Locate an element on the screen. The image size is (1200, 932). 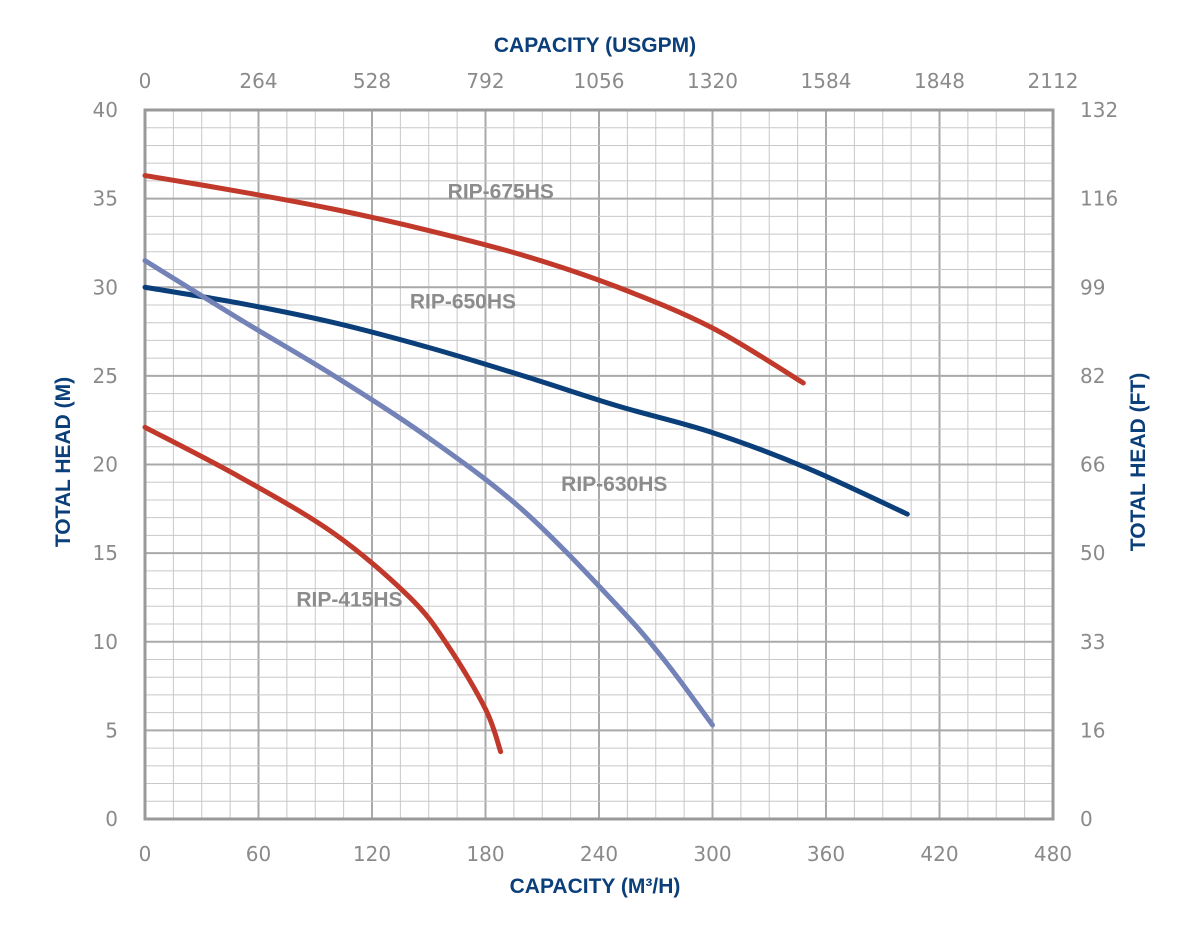
x-tick-label: 300 is located at coordinates (712, 854).